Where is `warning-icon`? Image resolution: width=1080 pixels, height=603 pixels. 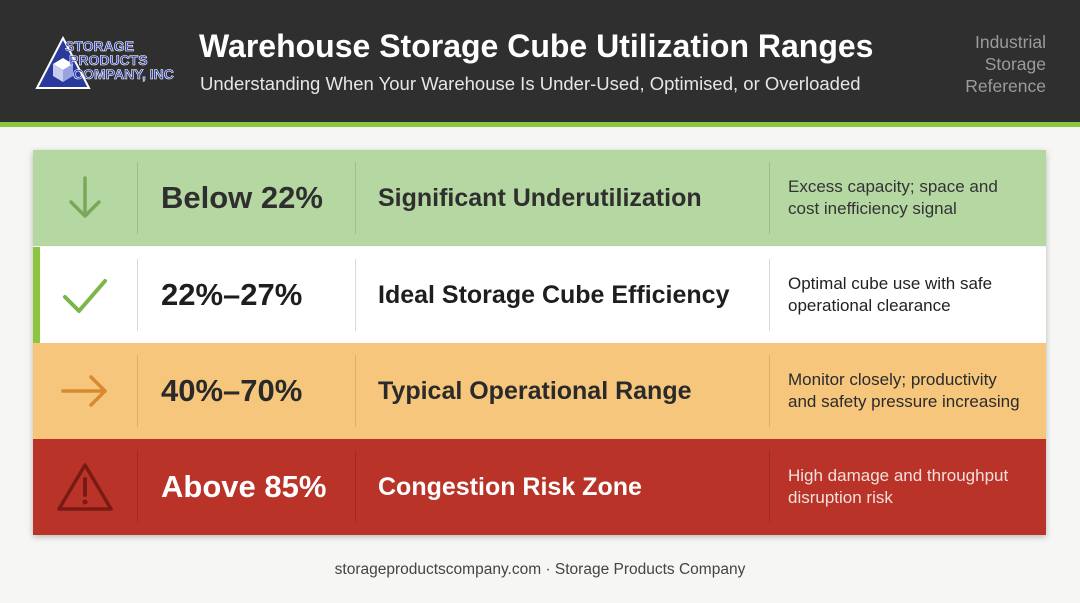 warning-icon is located at coordinates (85, 487).